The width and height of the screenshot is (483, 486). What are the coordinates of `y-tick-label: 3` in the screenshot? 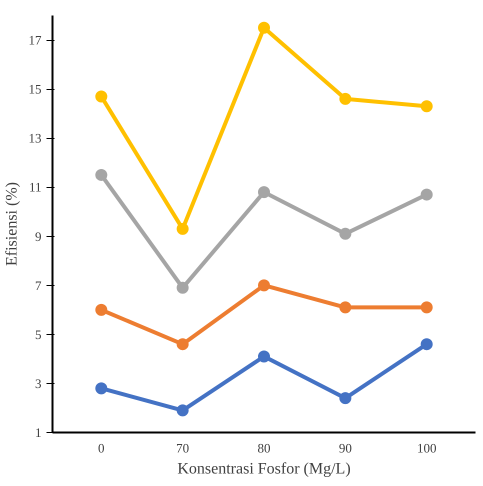 It's located at (38, 383).